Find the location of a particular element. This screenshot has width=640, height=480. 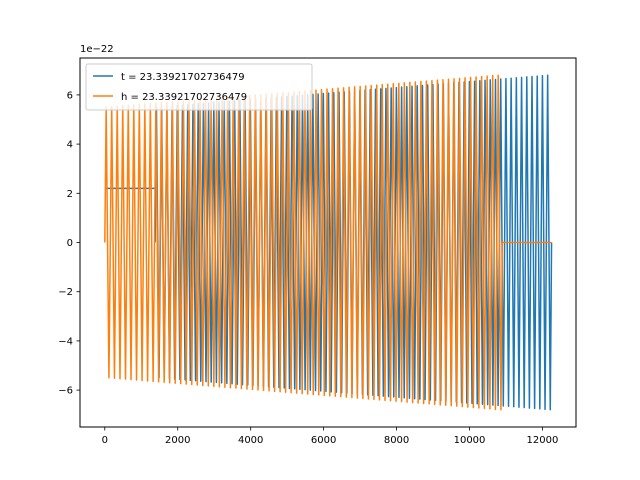

y-tick-label-3: 0 is located at coordinates (70, 243).